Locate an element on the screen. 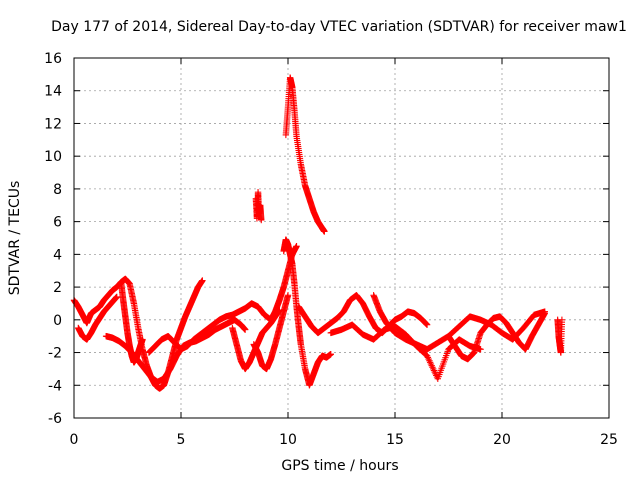 This screenshot has width=640, height=480. y-tick-label: -2 is located at coordinates (55, 354).